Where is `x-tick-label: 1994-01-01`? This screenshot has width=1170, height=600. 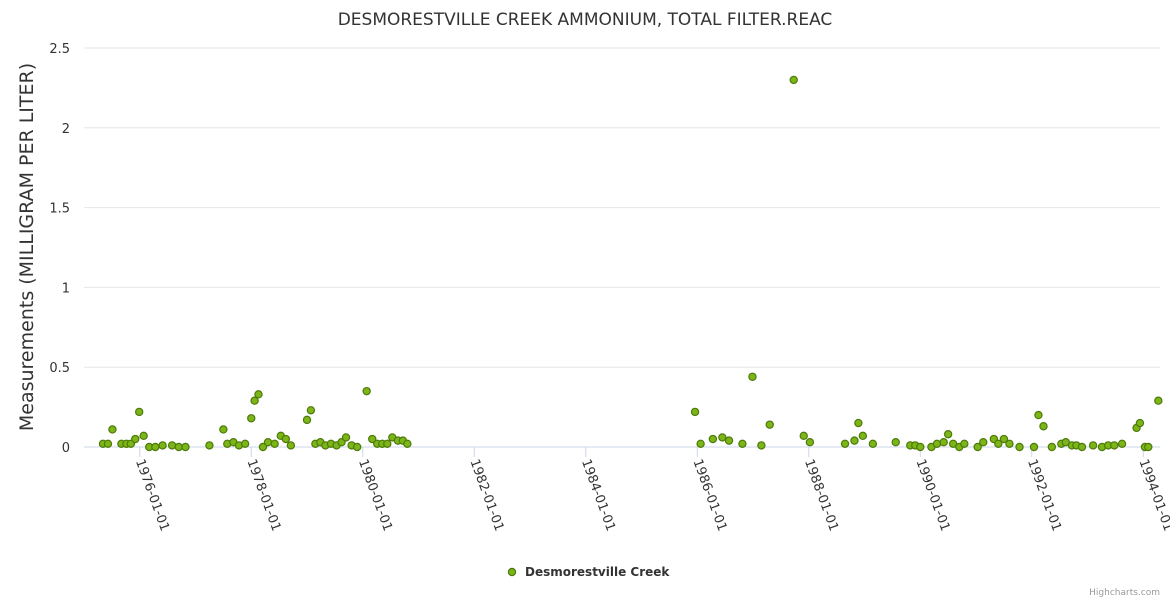 x-tick-label: 1994-01-01 is located at coordinates (1153, 495).